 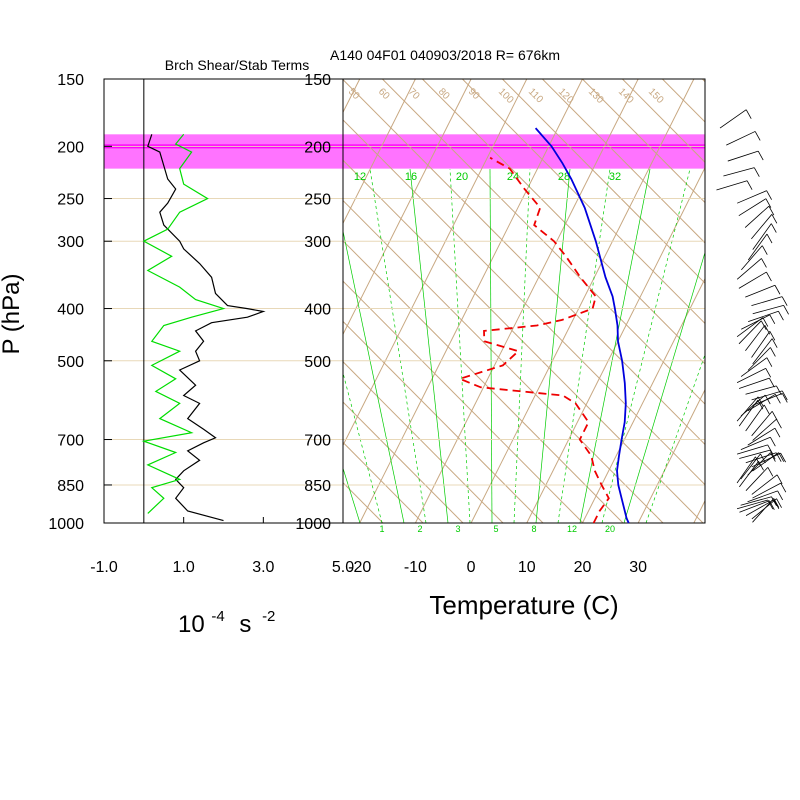 What do you see at coordinates (237, 65) in the screenshot?
I see `left-panel-title: Brch Shear/Stab Terms` at bounding box center [237, 65].